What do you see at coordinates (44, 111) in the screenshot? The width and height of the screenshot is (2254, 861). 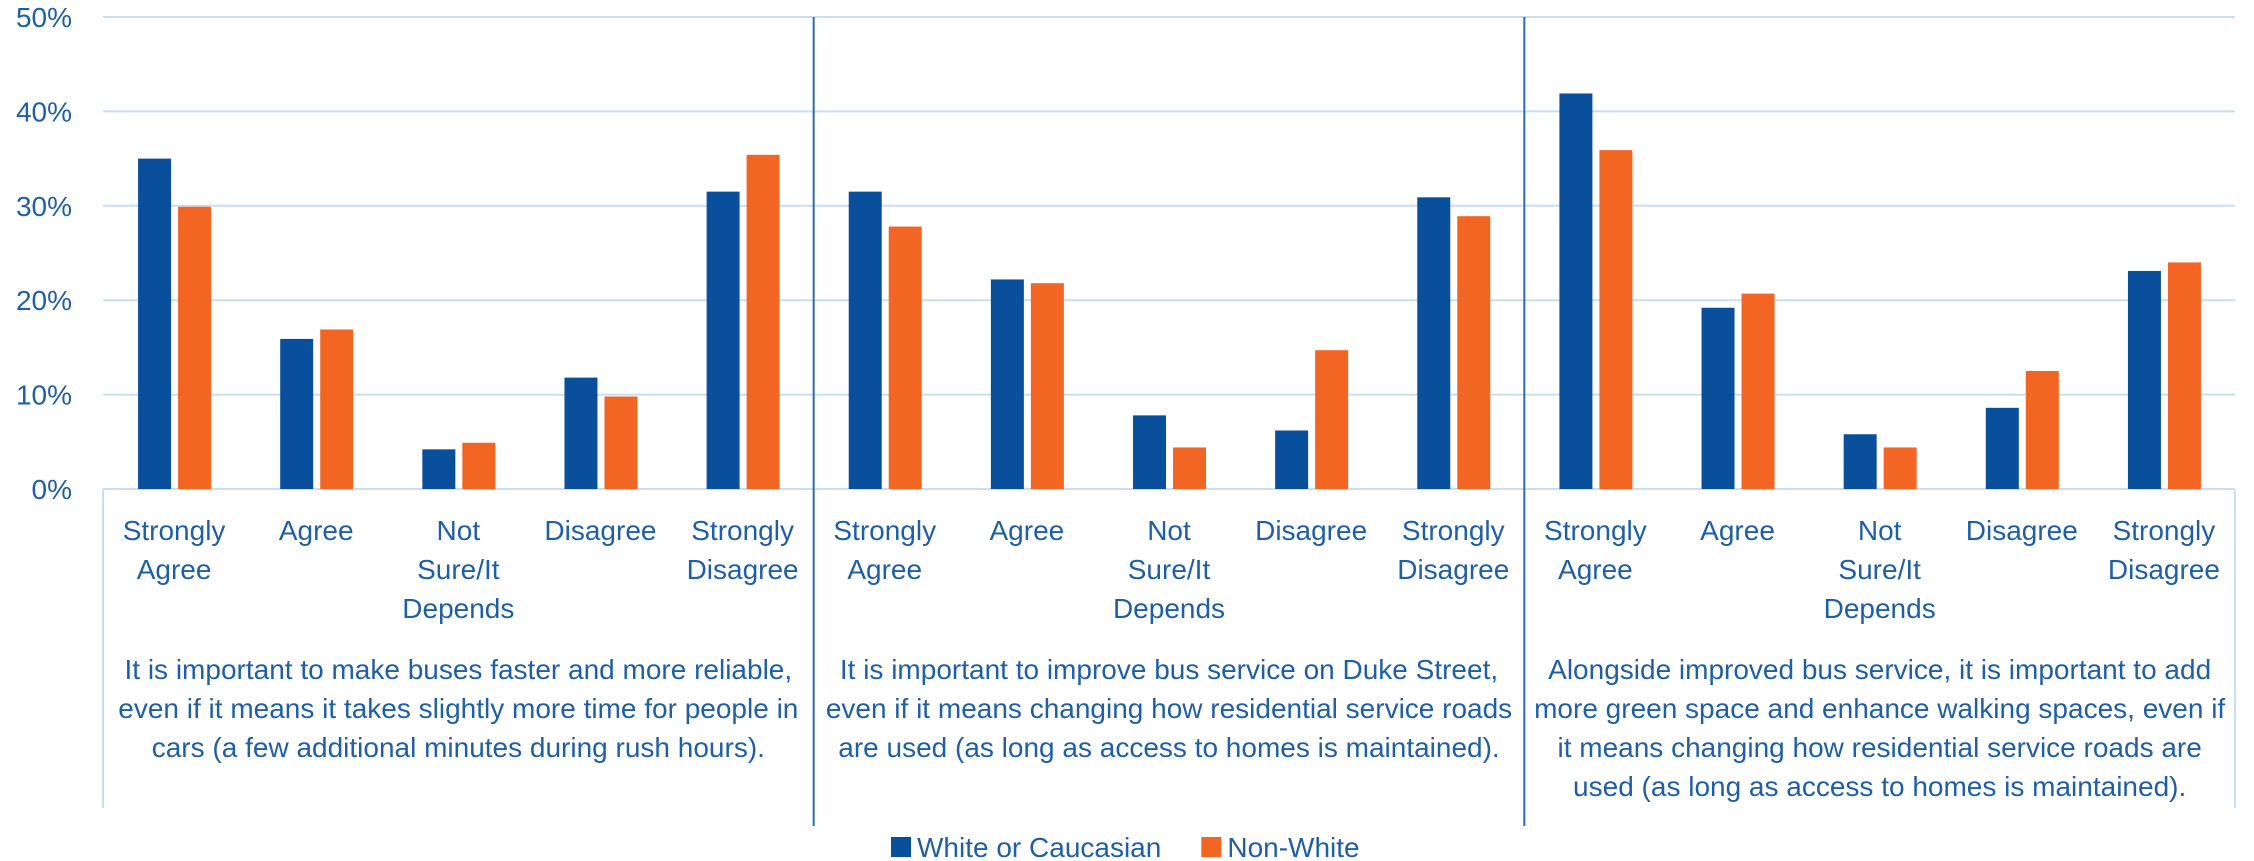 I see `y-tick-label: 40%` at bounding box center [44, 111].